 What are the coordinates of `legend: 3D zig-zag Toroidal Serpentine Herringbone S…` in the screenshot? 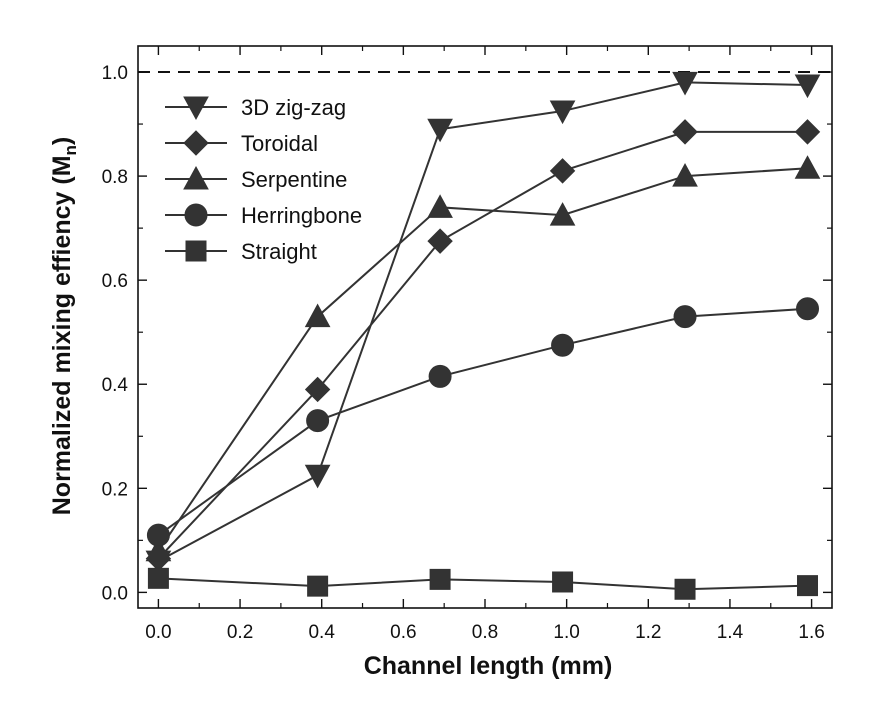 It's located at (263, 179).